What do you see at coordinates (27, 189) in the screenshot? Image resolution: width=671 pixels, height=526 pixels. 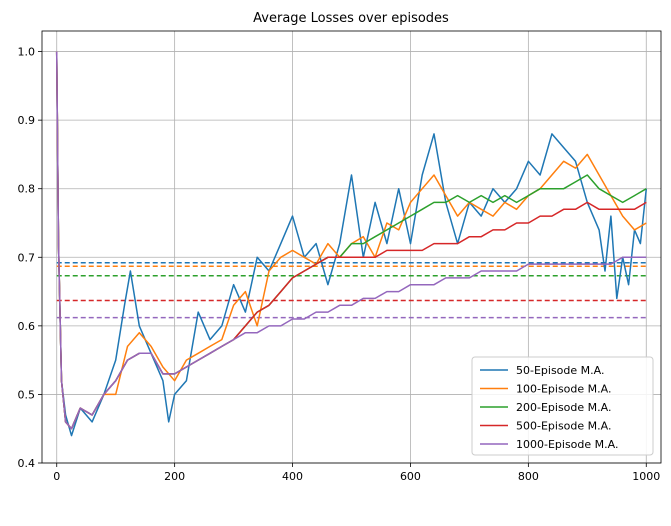 I see `y-tick-label: 0.8` at bounding box center [27, 189].